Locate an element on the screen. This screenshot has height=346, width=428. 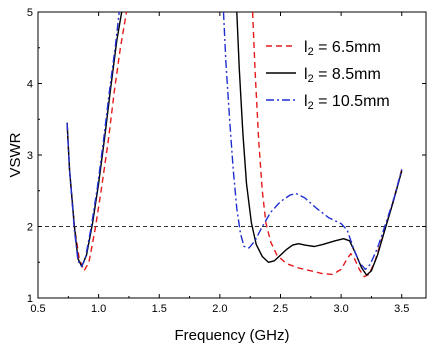
x-tick-label: 3.0 is located at coordinates (340, 309).